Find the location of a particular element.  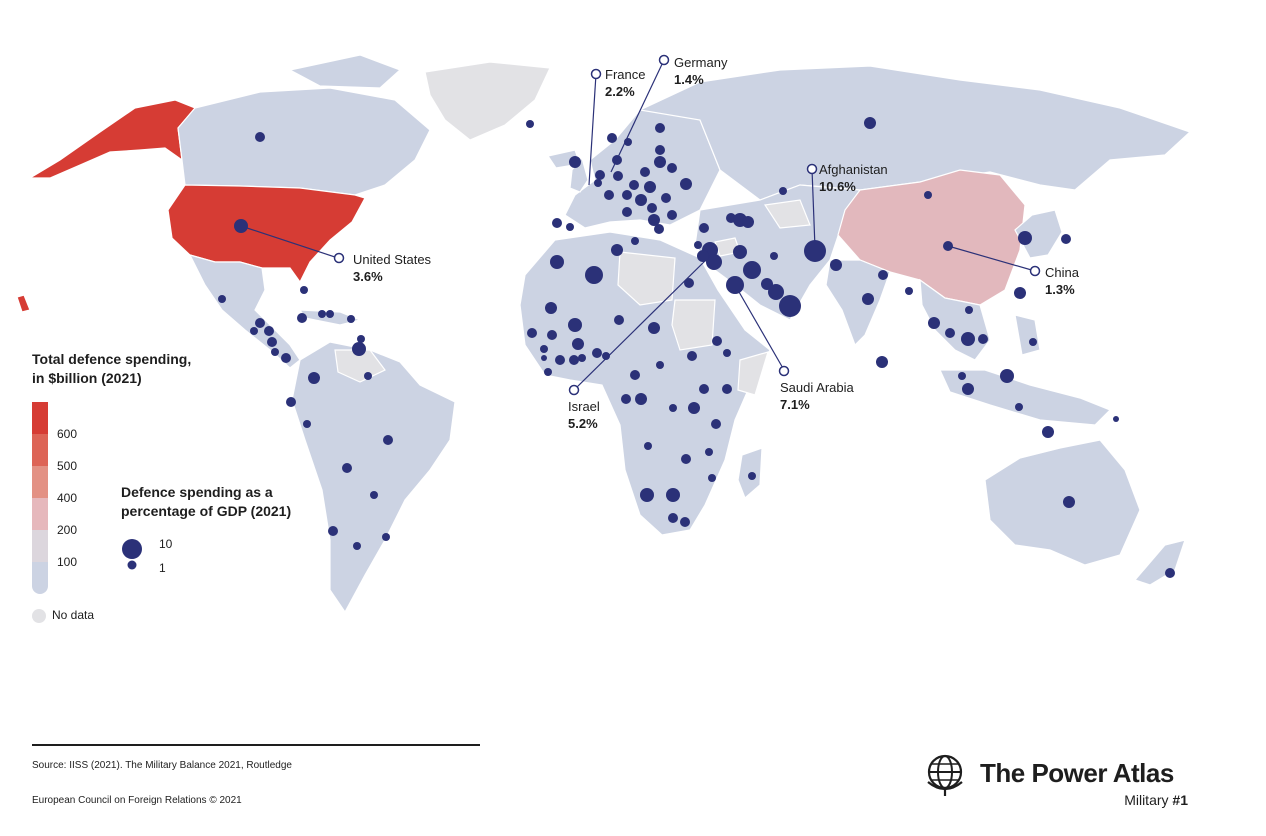

gdp-dot-saudi-arabia is located at coordinates (735, 285).